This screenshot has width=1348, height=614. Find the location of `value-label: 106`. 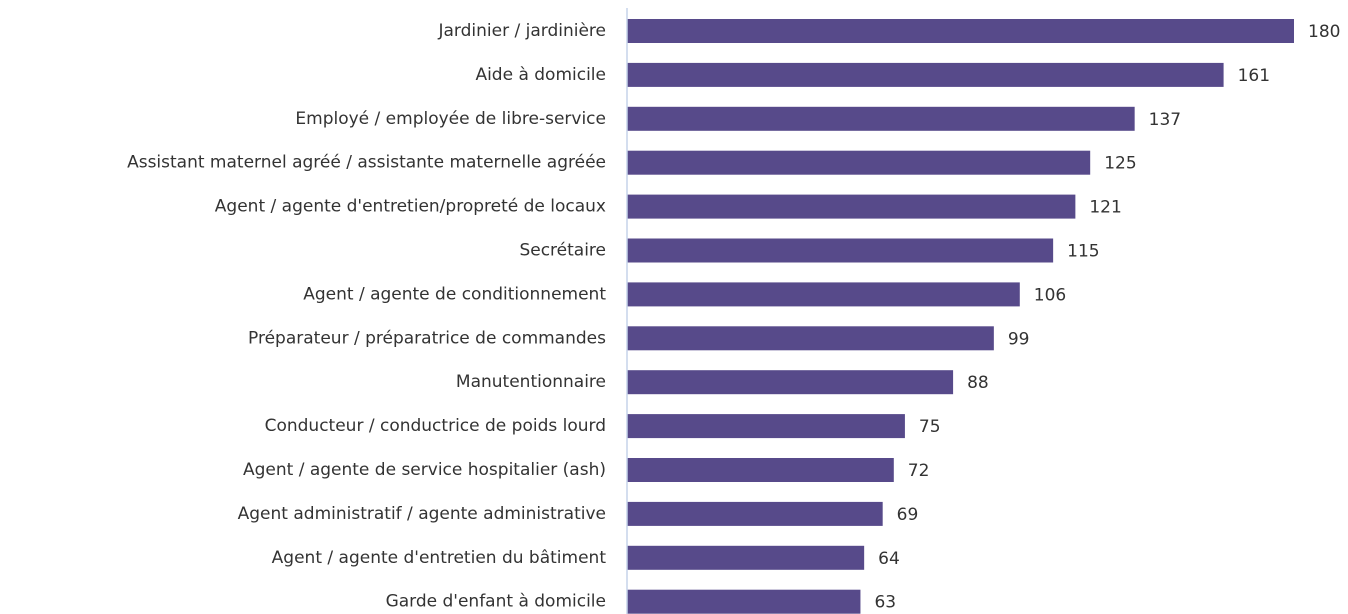

value-label: 106 is located at coordinates (1050, 295).